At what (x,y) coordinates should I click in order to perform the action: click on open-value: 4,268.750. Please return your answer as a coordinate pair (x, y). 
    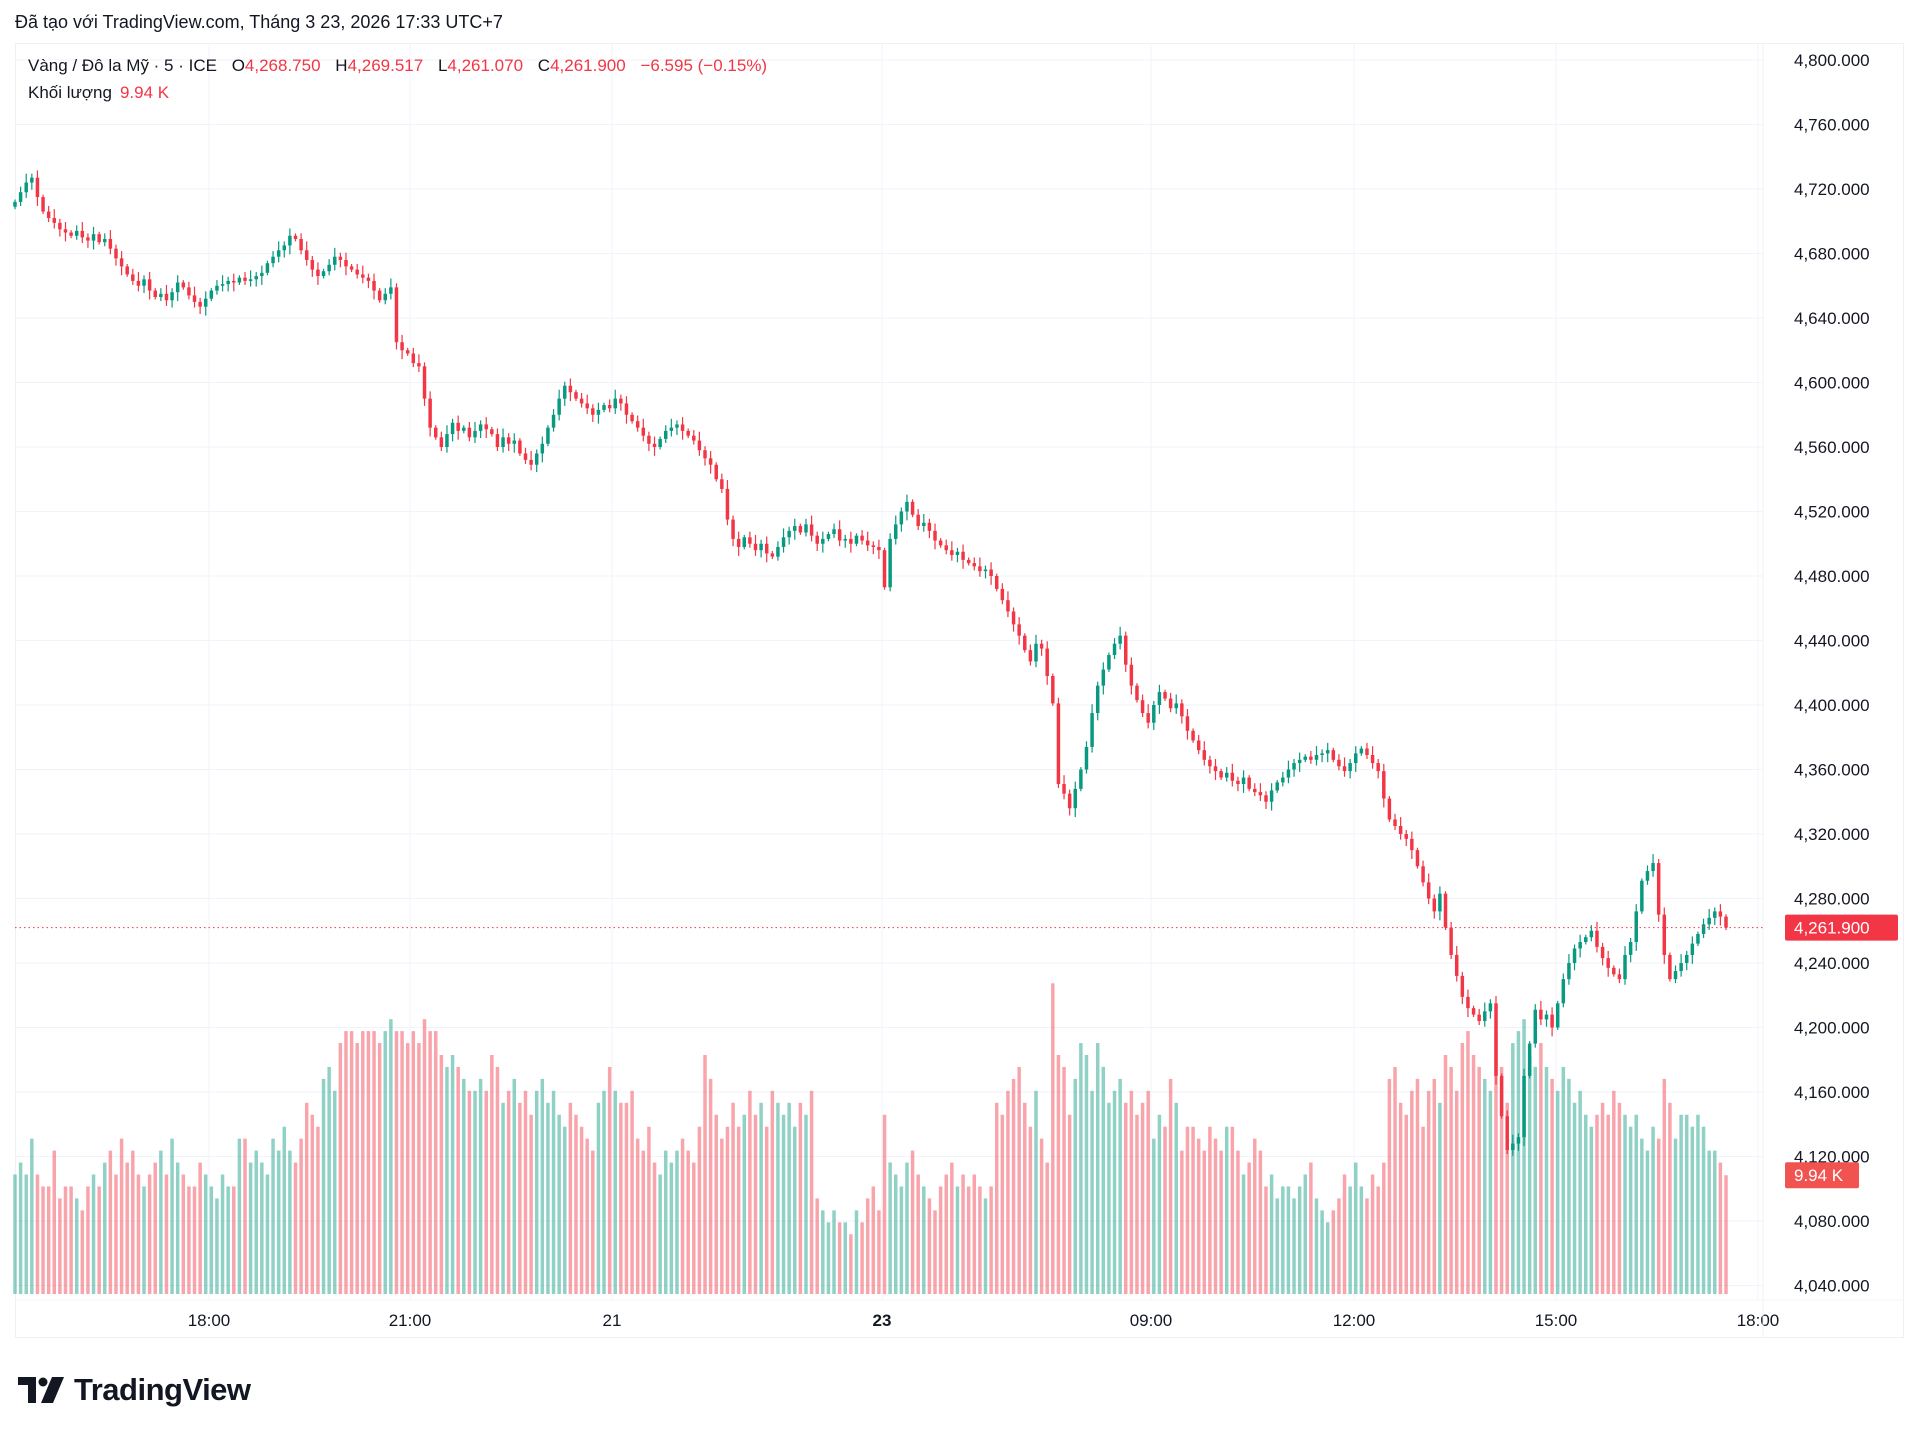
    Looking at the image, I should click on (282, 65).